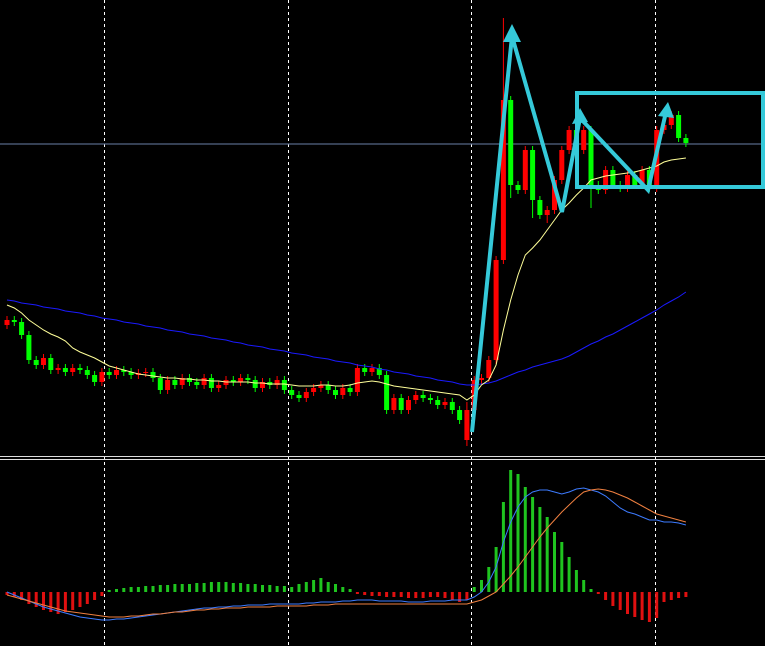  Describe the element at coordinates (346, 338) in the screenshot. I see `indicator-line` at that location.